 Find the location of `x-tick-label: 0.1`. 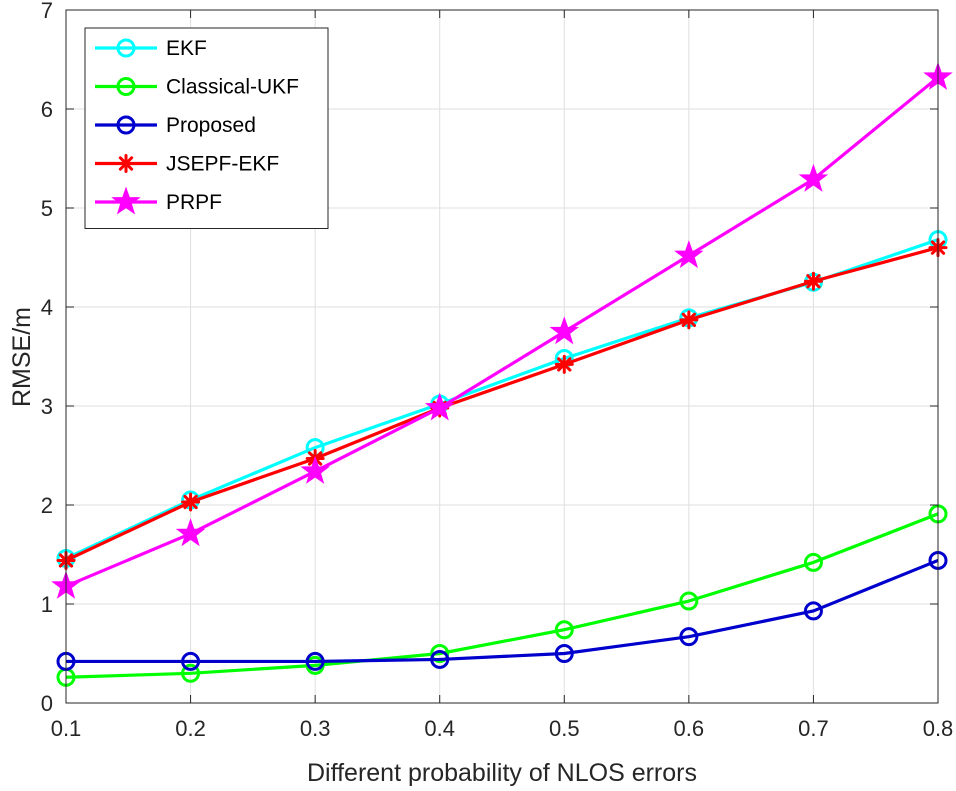

x-tick-label: 0.1 is located at coordinates (66, 728).